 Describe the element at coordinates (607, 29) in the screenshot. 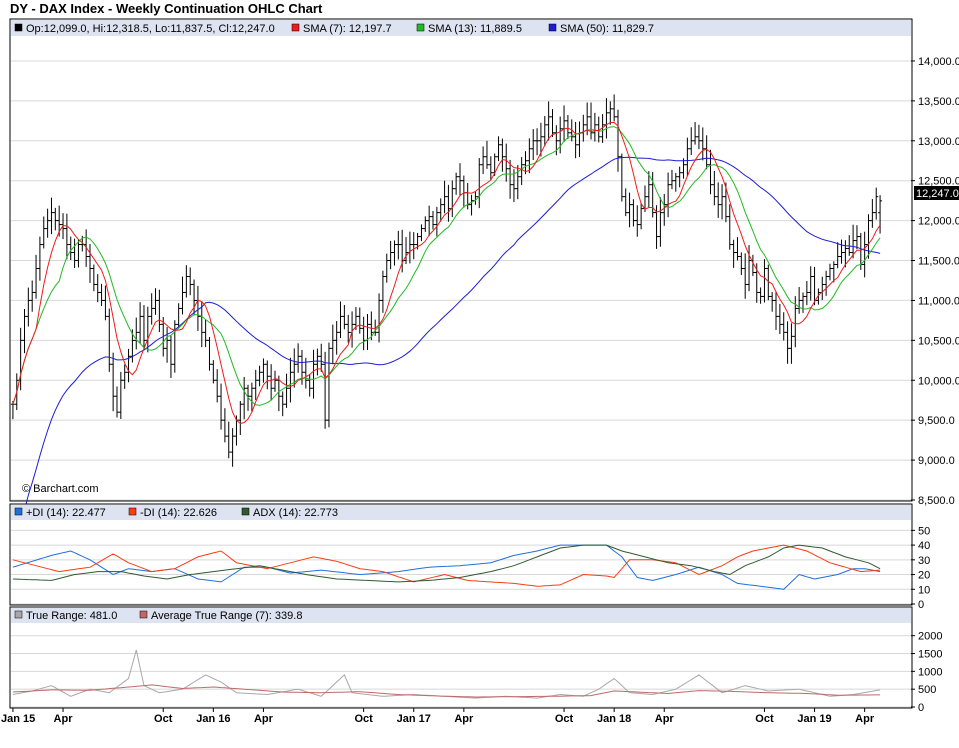

I see `legend-entry: SMA (50): 11,829.7` at that location.